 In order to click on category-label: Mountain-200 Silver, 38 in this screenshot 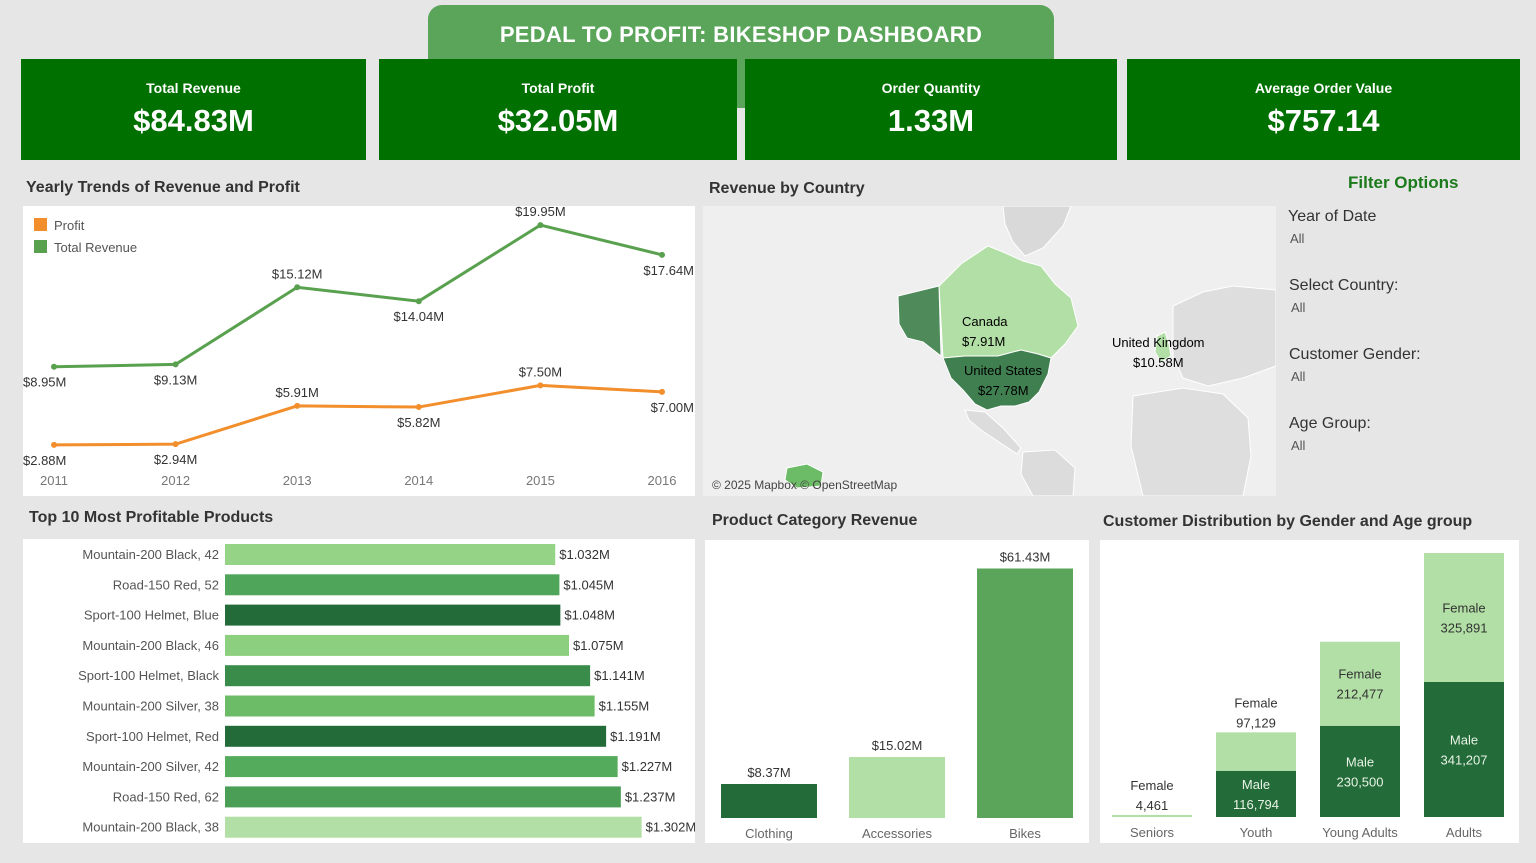, I will do `click(150, 706)`.